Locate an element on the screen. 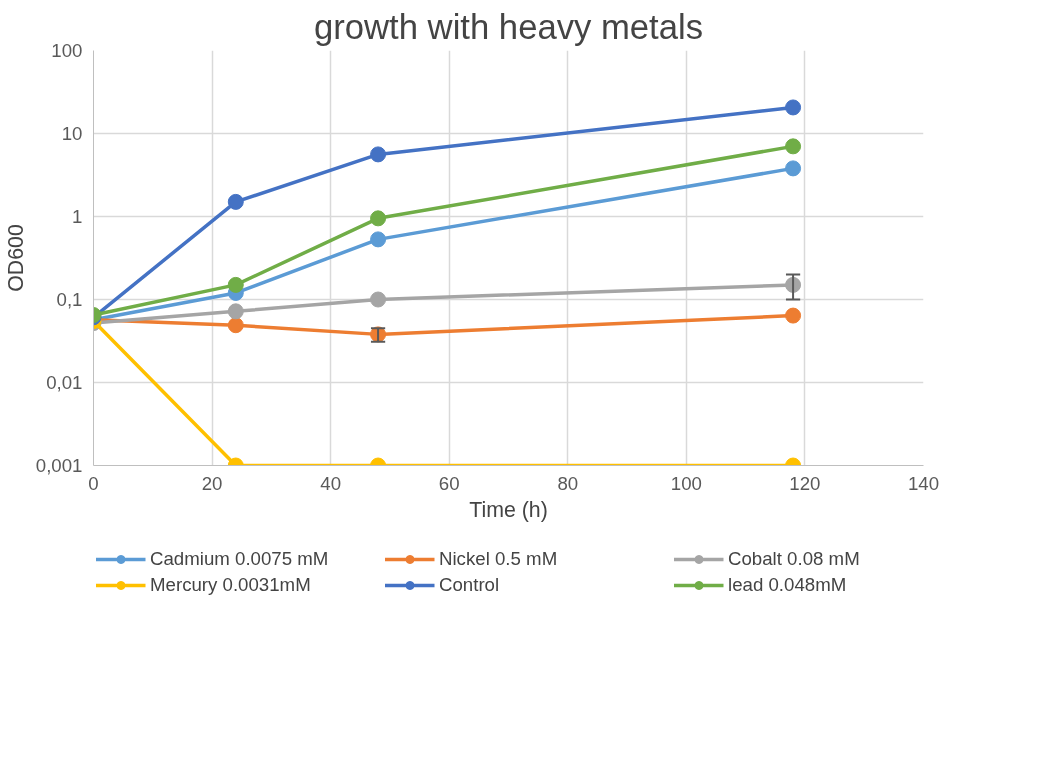  y-axis-title: OD600 is located at coordinates (15, 258).